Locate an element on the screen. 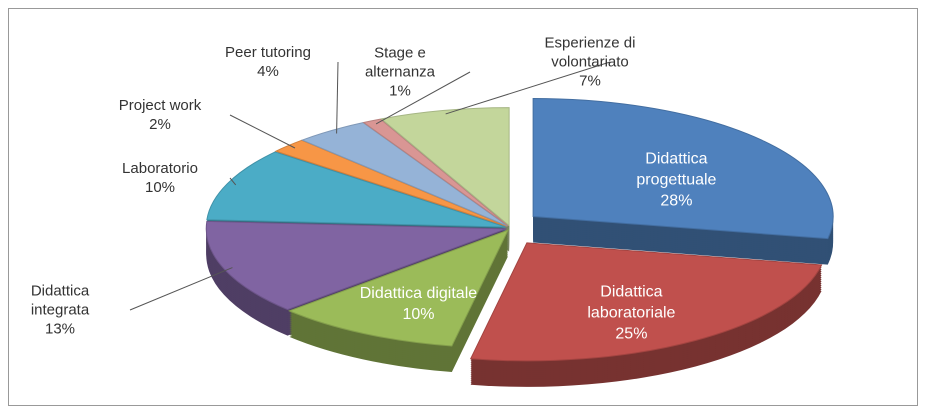  slice-label: Didattica laboratoriale 25% is located at coordinates (631, 313).